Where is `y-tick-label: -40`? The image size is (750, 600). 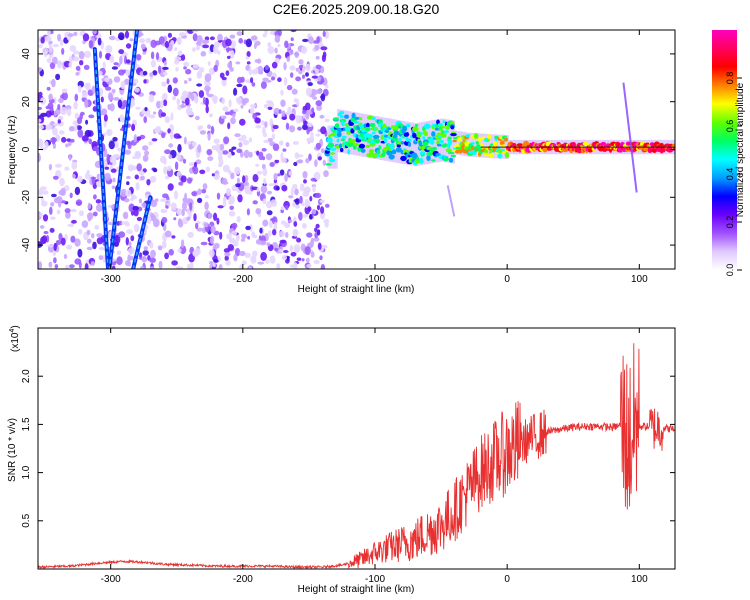
y-tick-label: -40 is located at coordinates (26, 244).